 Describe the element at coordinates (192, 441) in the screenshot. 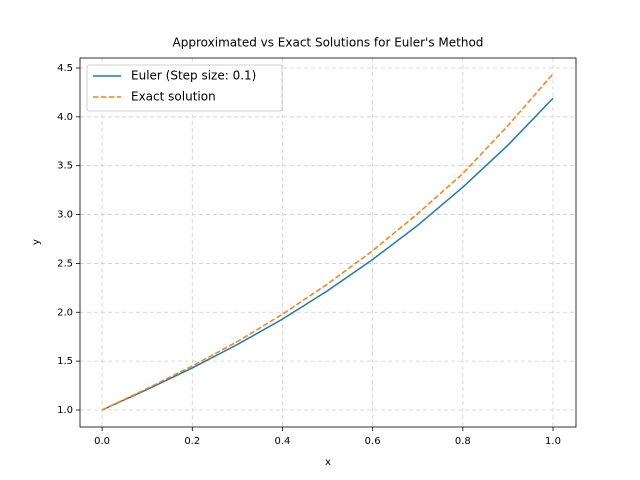

I see `x-tick-label: 0.2` at that location.